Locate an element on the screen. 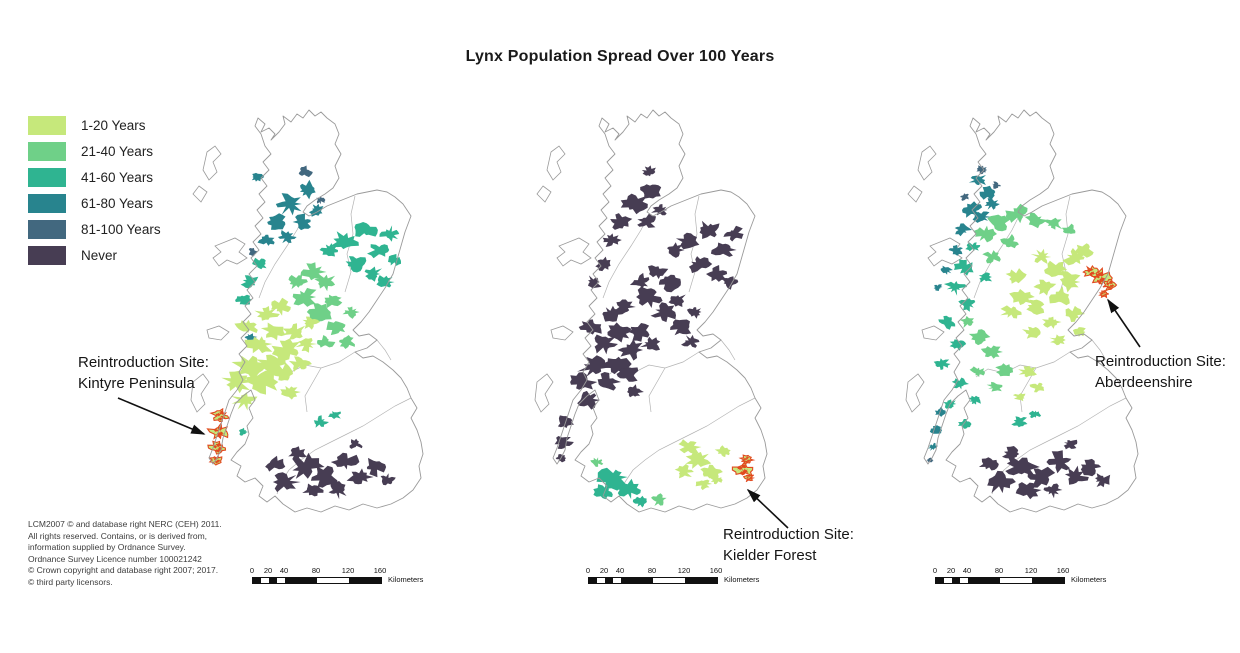 This screenshot has width=1240, height=653. scalebar-aberdeenshire: 0 20 40 80 120 160 Kilometers is located at coordinates (1029, 575).